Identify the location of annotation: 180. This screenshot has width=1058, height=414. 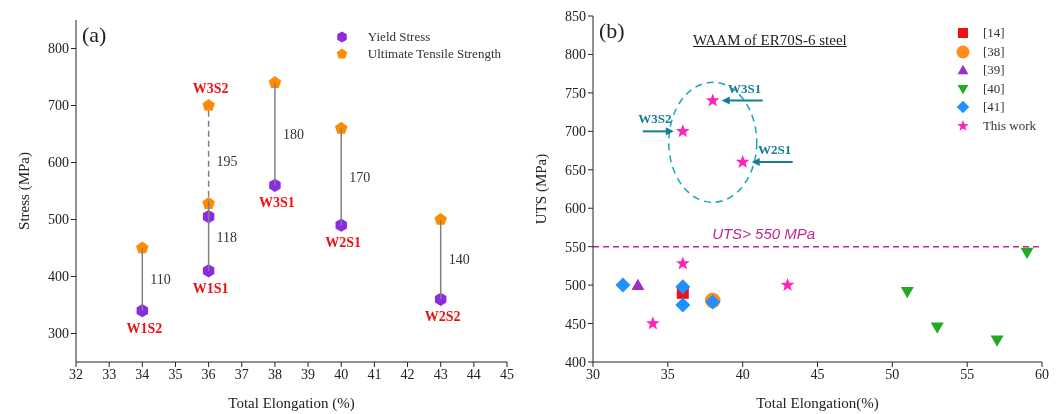
(293, 134).